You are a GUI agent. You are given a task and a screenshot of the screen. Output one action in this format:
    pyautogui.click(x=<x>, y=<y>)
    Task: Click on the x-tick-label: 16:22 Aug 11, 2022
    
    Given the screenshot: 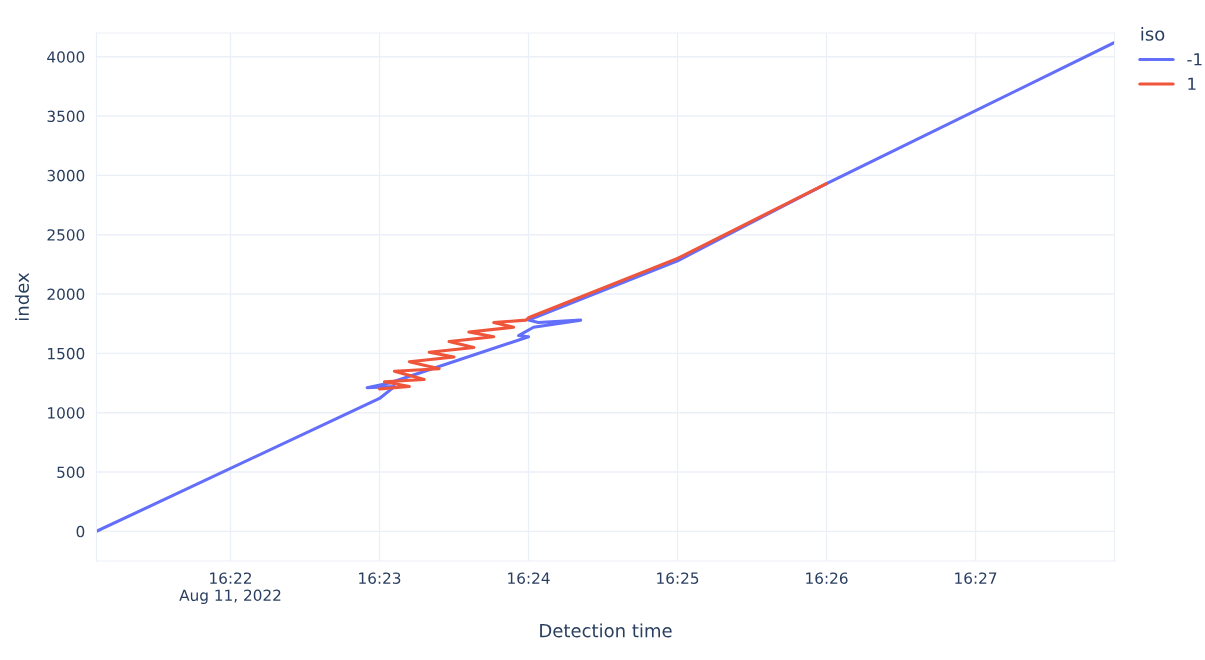 What is the action you would take?
    pyautogui.click(x=230, y=588)
    